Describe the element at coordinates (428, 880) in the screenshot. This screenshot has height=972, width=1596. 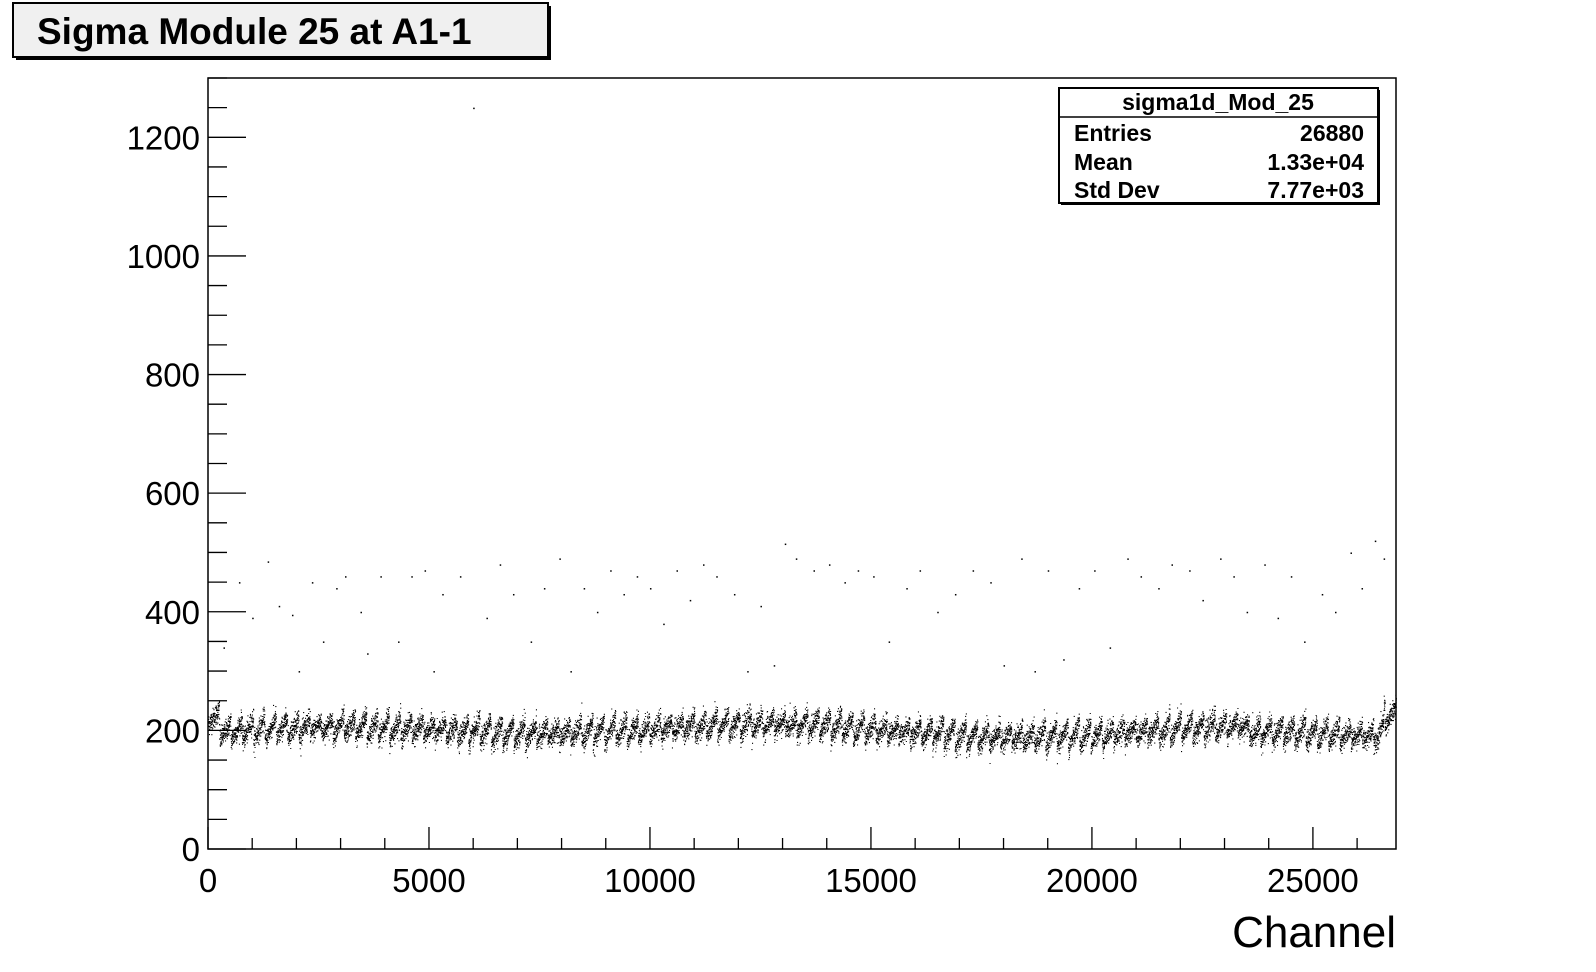
I see `x-tick-label: 5000` at that location.